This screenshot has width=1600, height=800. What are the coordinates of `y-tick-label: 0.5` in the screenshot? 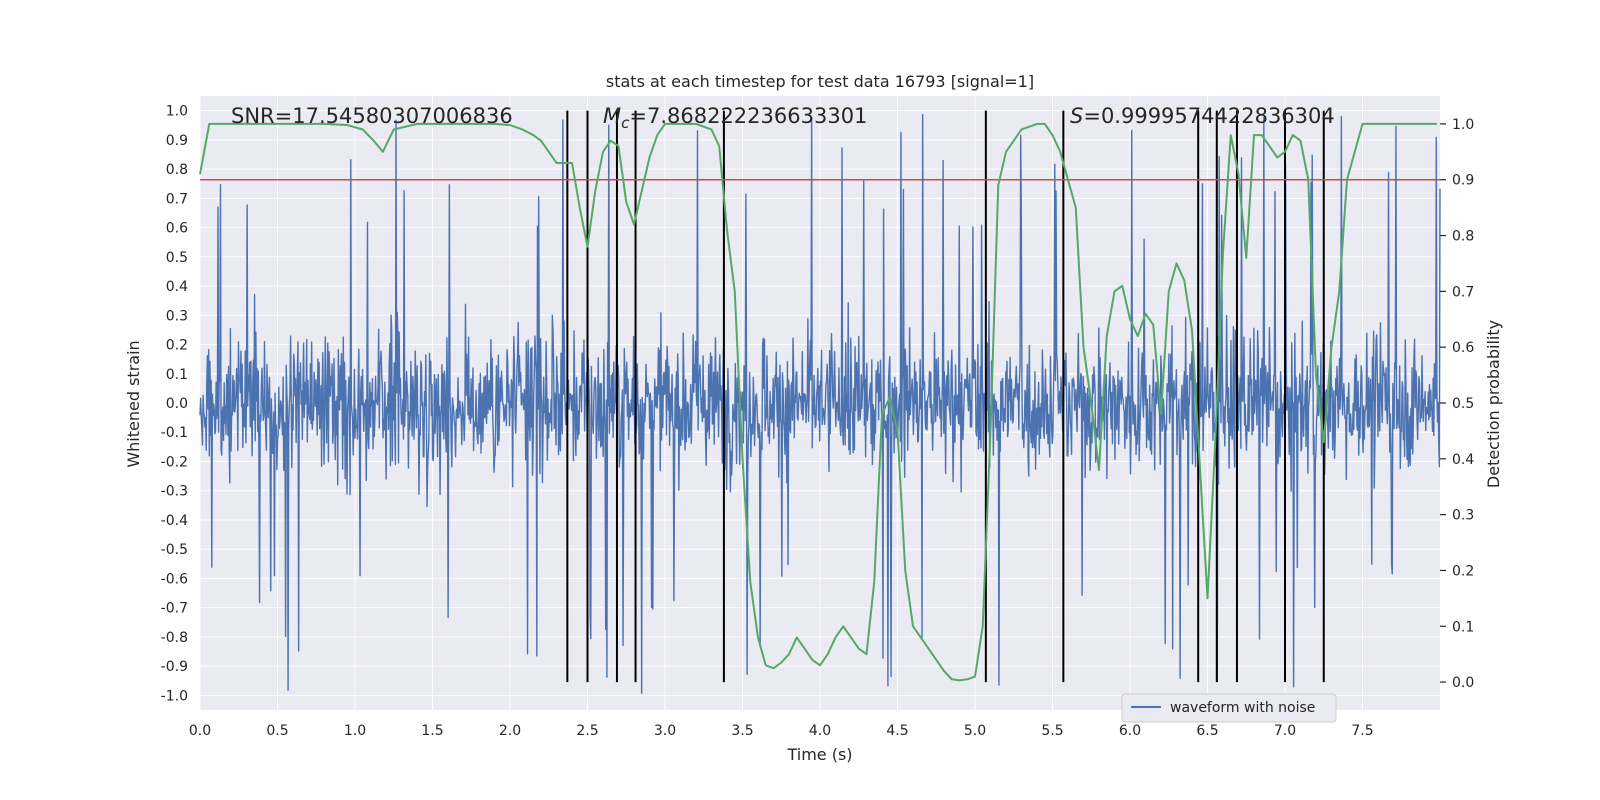 It's located at (177, 258).